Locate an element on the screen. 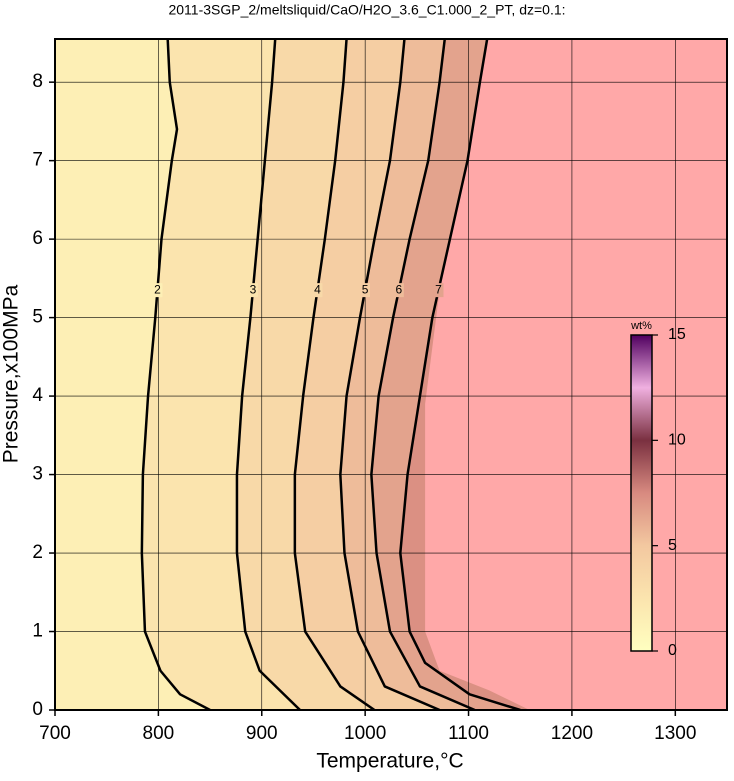 The height and width of the screenshot is (781, 734). colorbar-tick-label: 0 is located at coordinates (672, 650).